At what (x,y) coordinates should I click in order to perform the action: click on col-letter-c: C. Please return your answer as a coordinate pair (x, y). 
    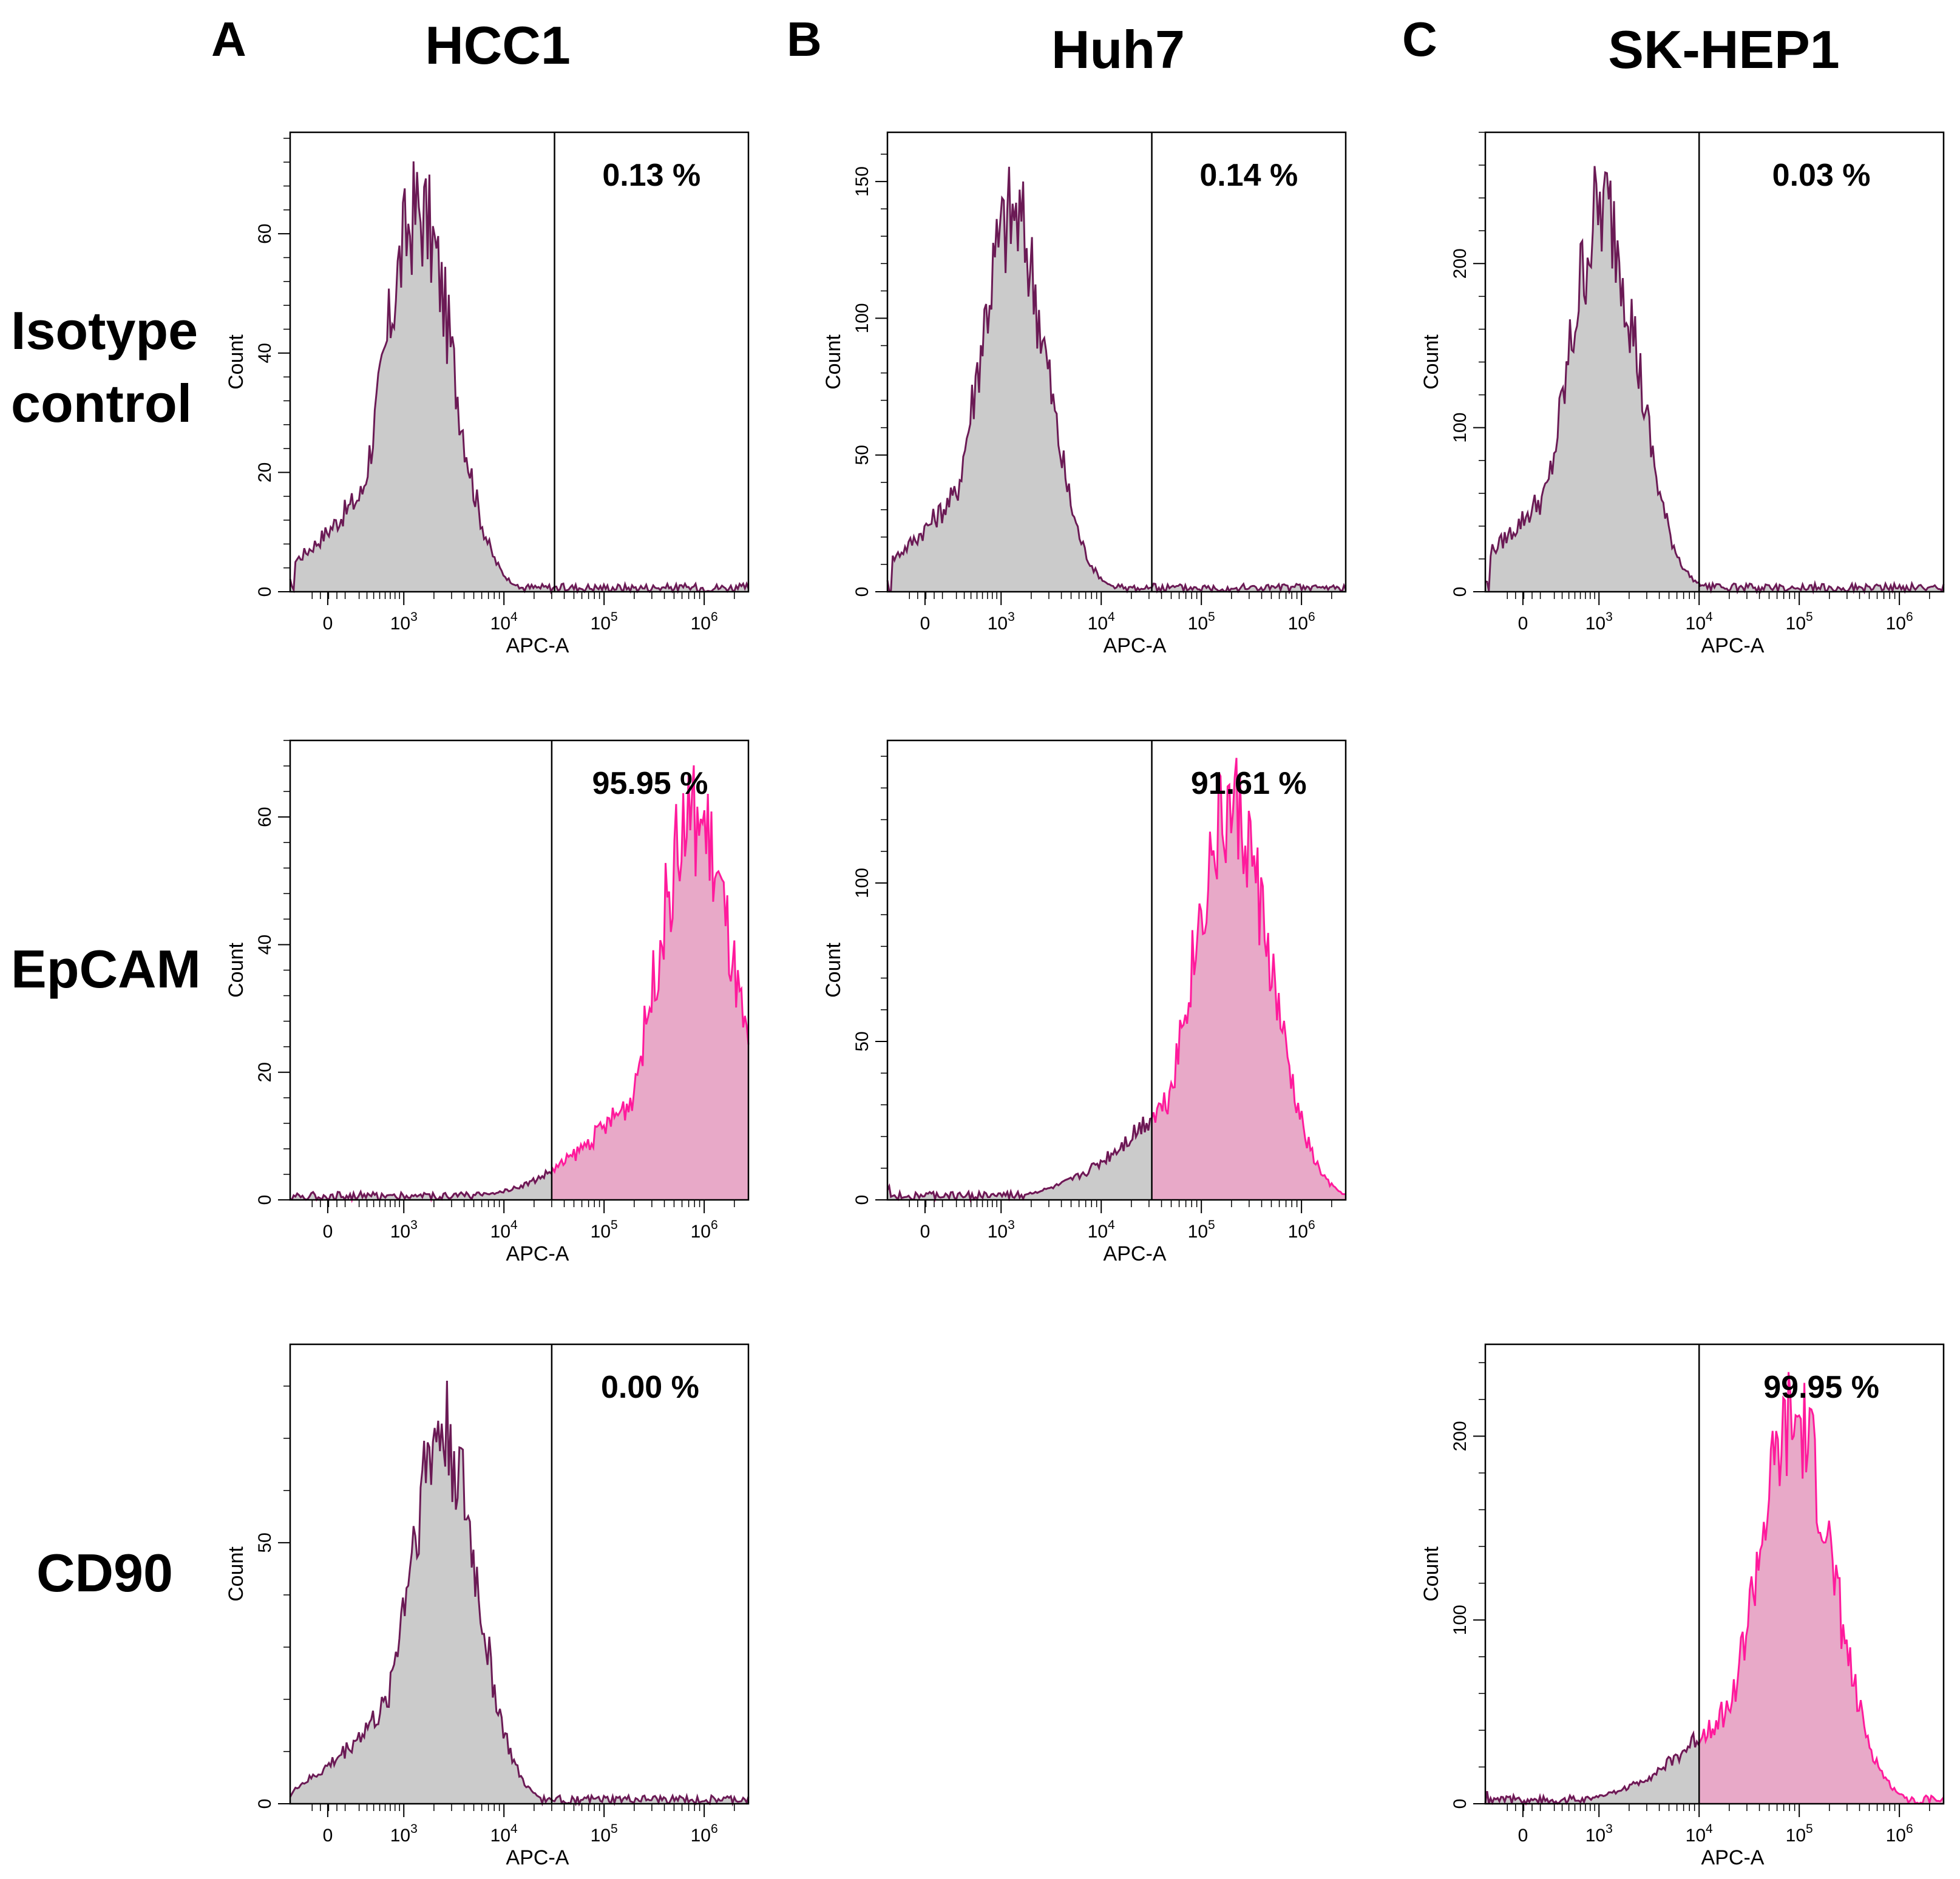
    Looking at the image, I should click on (1419, 39).